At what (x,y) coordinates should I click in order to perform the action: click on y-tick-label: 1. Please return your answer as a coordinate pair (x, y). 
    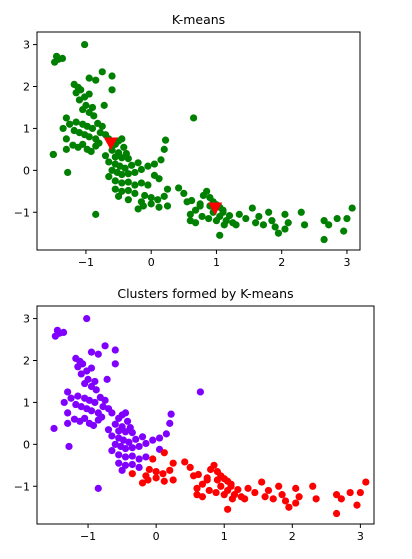
    Looking at the image, I should click on (26, 128).